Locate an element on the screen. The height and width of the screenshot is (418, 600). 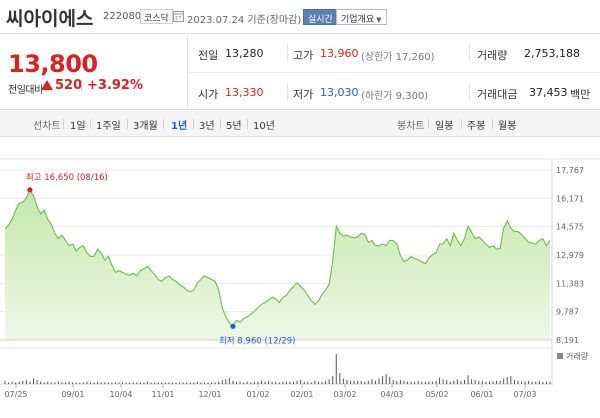
period-3y: 3년 is located at coordinates (207, 126).